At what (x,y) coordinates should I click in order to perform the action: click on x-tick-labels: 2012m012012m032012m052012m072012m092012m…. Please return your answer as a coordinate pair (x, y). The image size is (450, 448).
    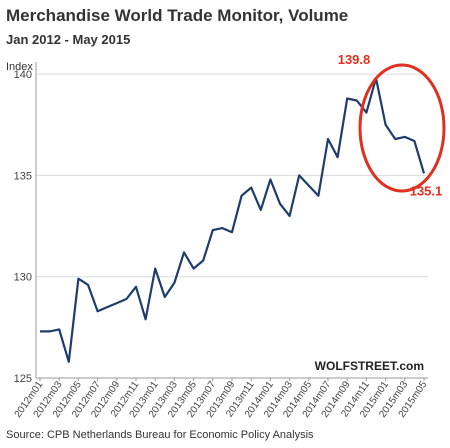
    Looking at the image, I should click on (221, 399).